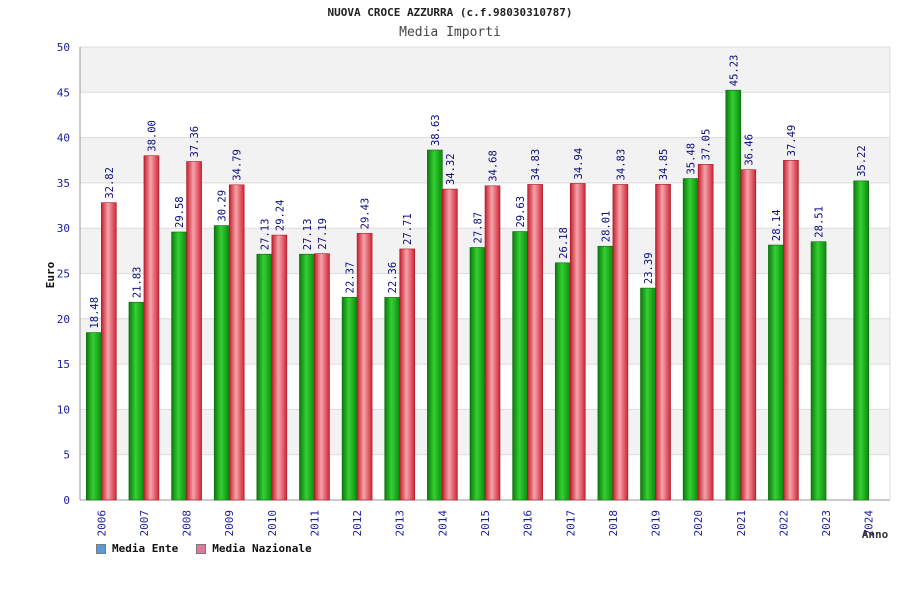 This screenshot has width=900, height=600. I want to click on x-tick-label: 2014, so click(442, 523).